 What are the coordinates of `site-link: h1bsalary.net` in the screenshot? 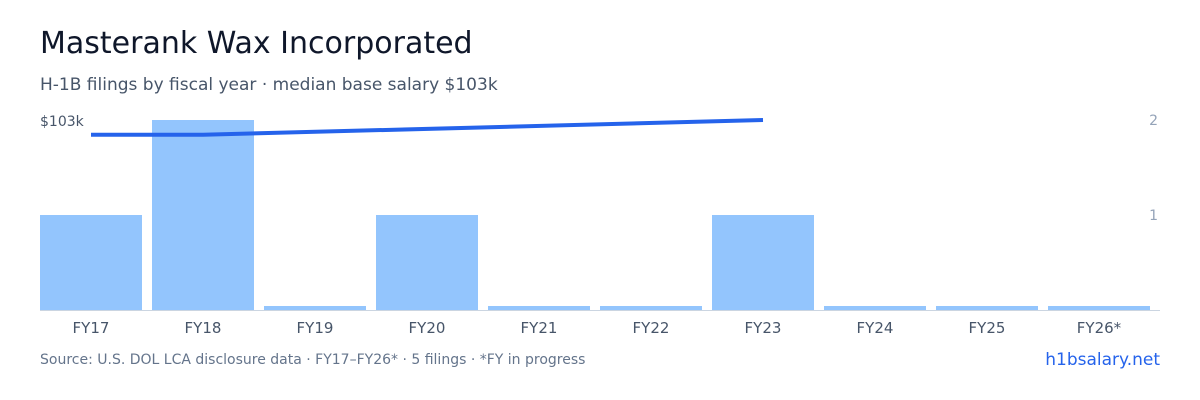 It's located at (1102, 360).